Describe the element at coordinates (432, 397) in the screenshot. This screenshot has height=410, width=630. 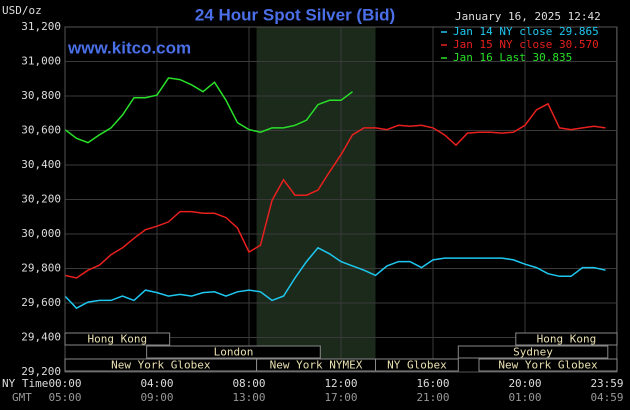
I see `x2-tick-label: 21:00` at that location.